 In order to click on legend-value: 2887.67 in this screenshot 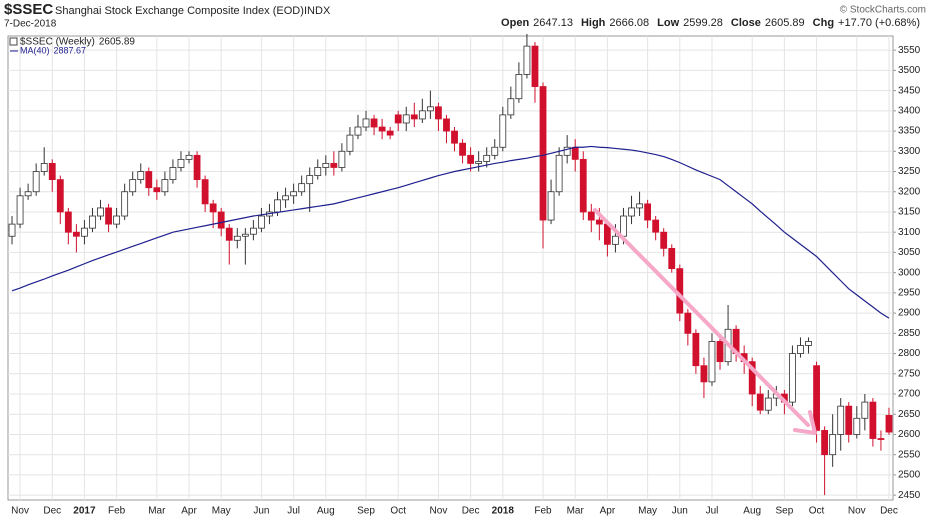, I will do `click(70, 50)`.